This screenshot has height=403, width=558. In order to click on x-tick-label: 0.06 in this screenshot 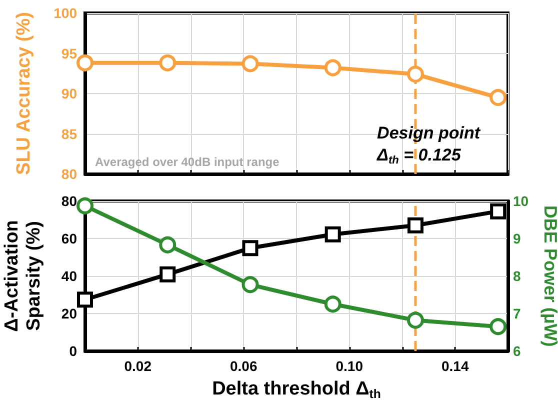, I will do `click(244, 366)`.